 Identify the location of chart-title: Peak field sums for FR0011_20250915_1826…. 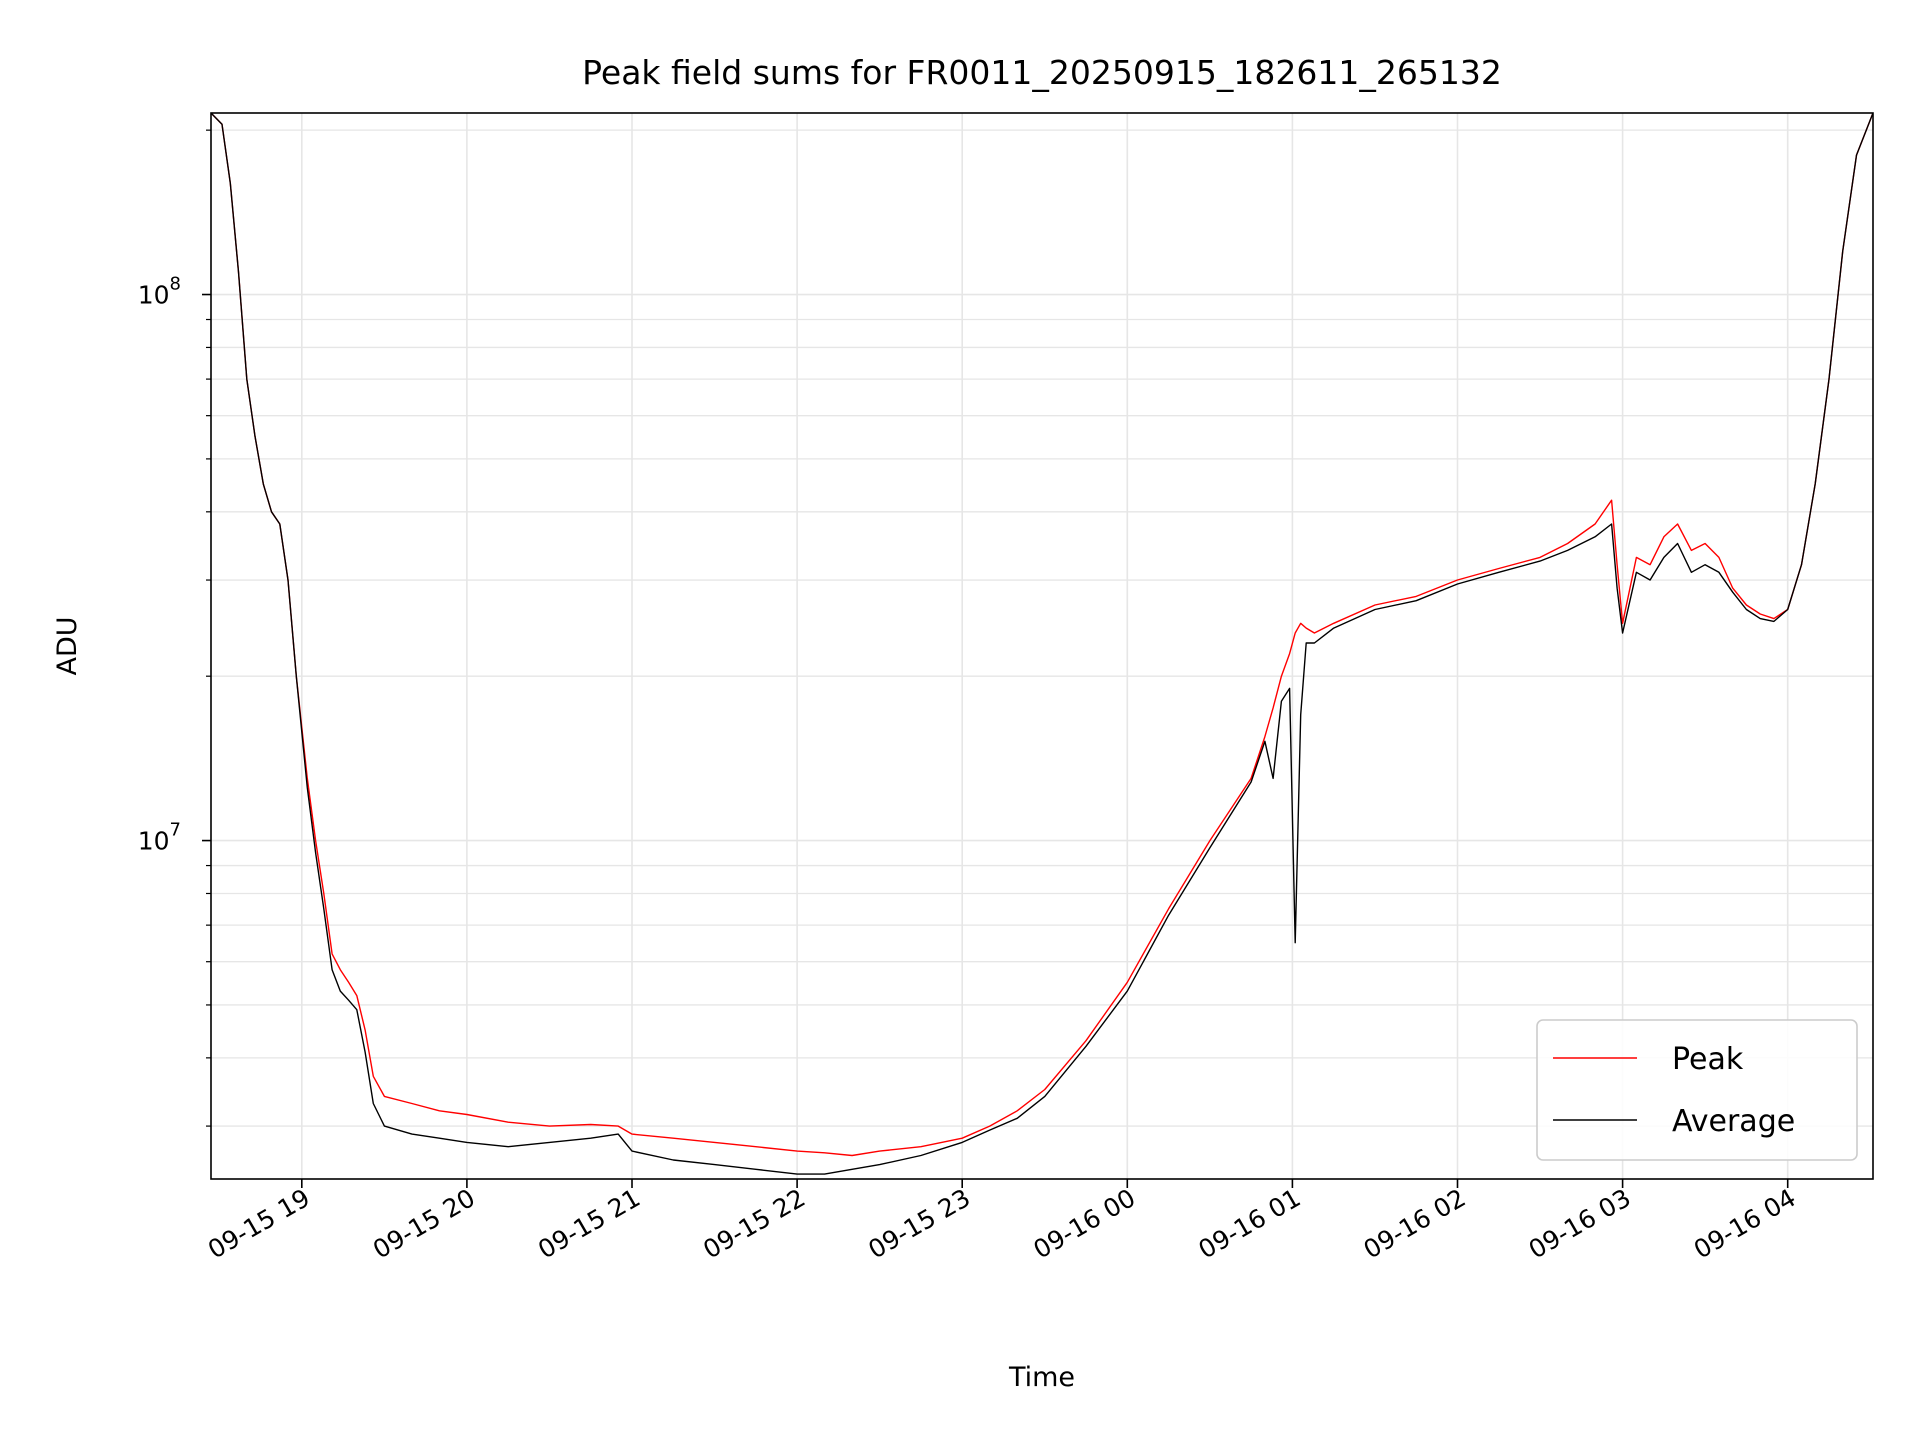
(1042, 72).